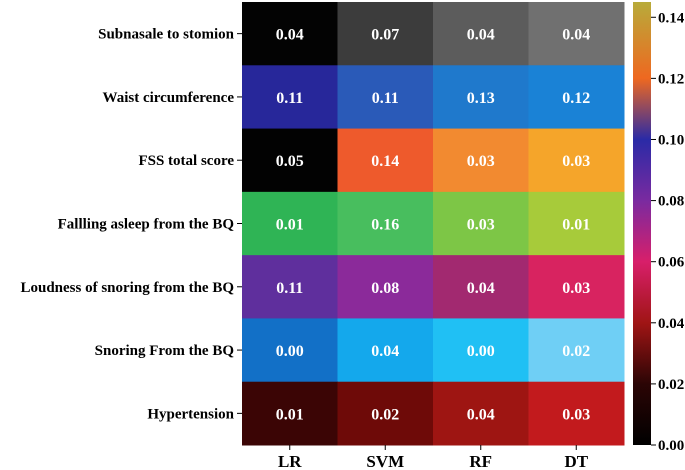  What do you see at coordinates (671, 324) in the screenshot?
I see `colorbar-tick-label: 0.04` at bounding box center [671, 324].